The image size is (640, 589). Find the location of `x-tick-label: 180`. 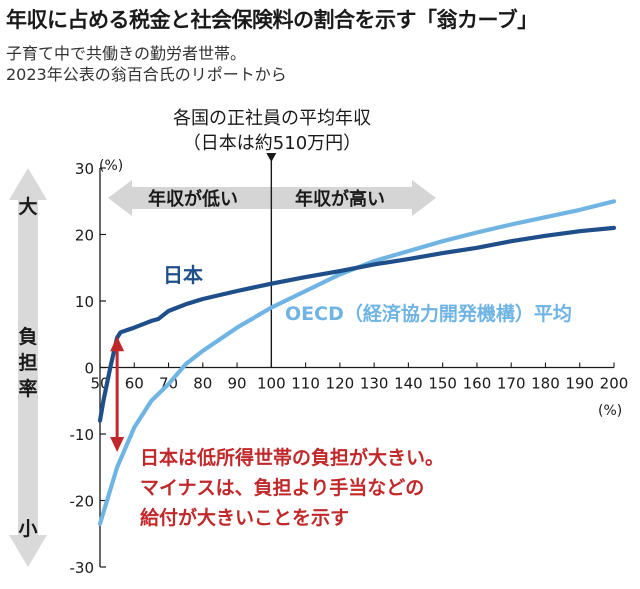

x-tick-label: 180 is located at coordinates (545, 384).